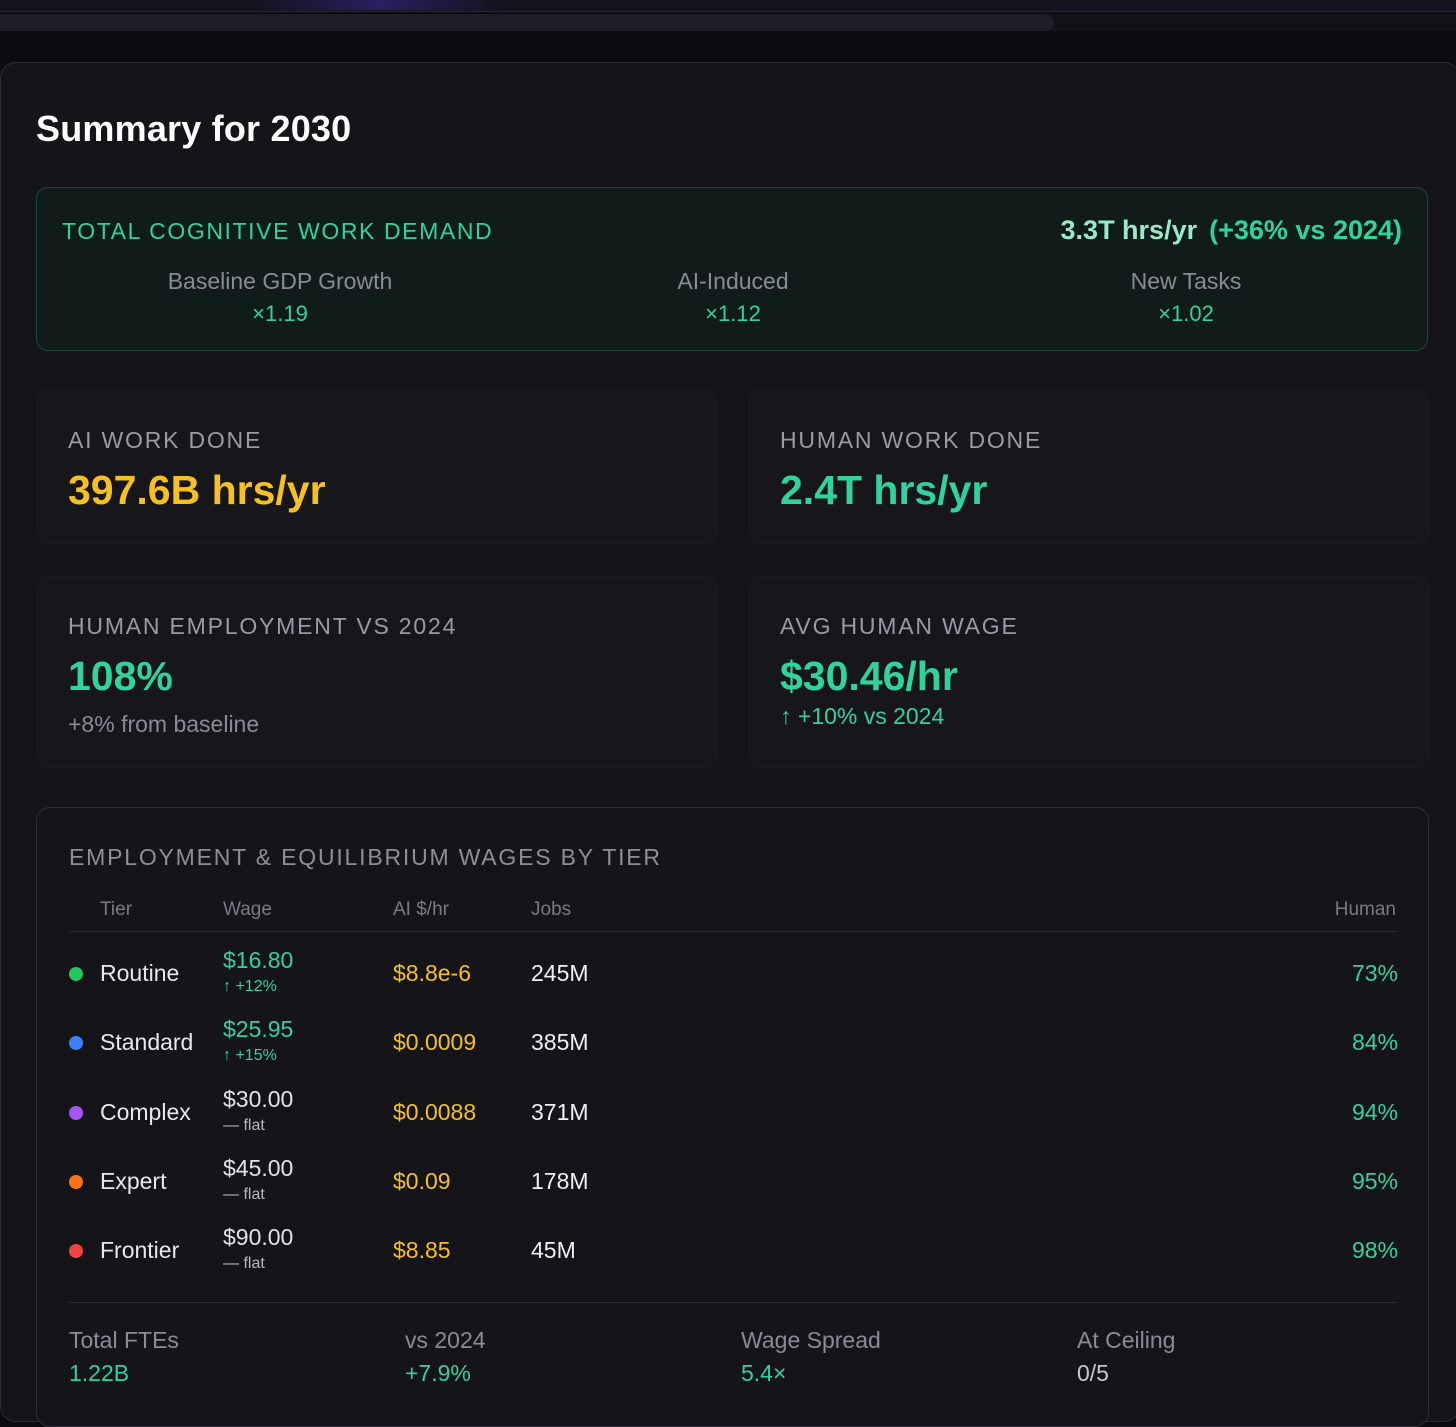 This screenshot has width=1456, height=1427. Describe the element at coordinates (250, 1056) in the screenshot. I see `tier-wage-change: ↑ +15%` at that location.